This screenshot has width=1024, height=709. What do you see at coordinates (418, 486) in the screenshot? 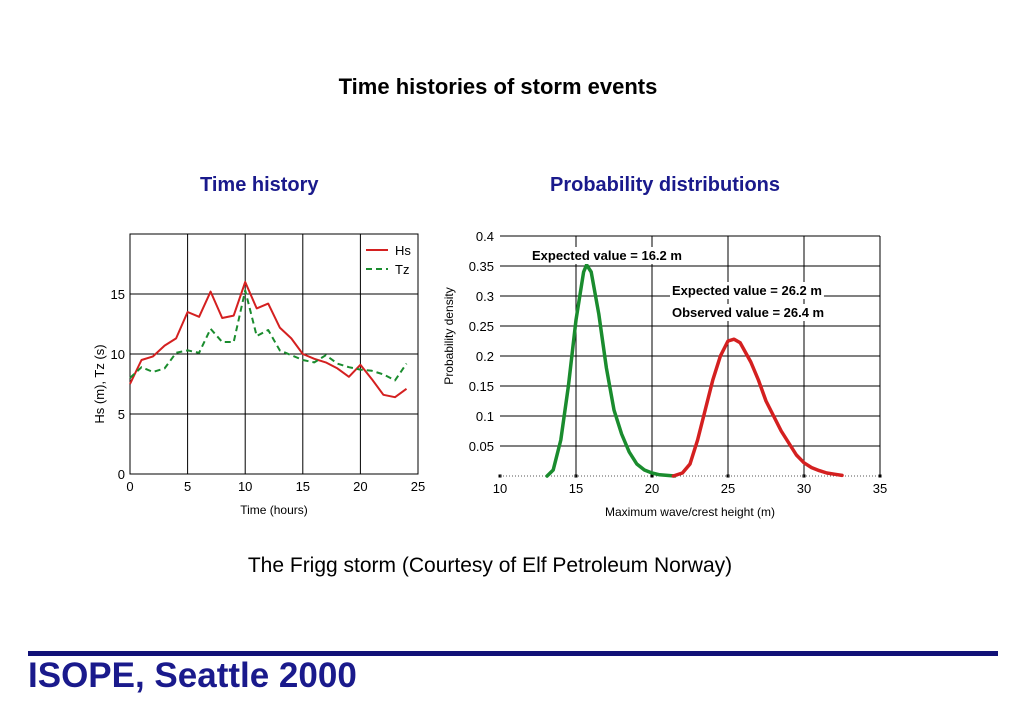
I see `time-history-xtick-label: 25` at bounding box center [418, 486].